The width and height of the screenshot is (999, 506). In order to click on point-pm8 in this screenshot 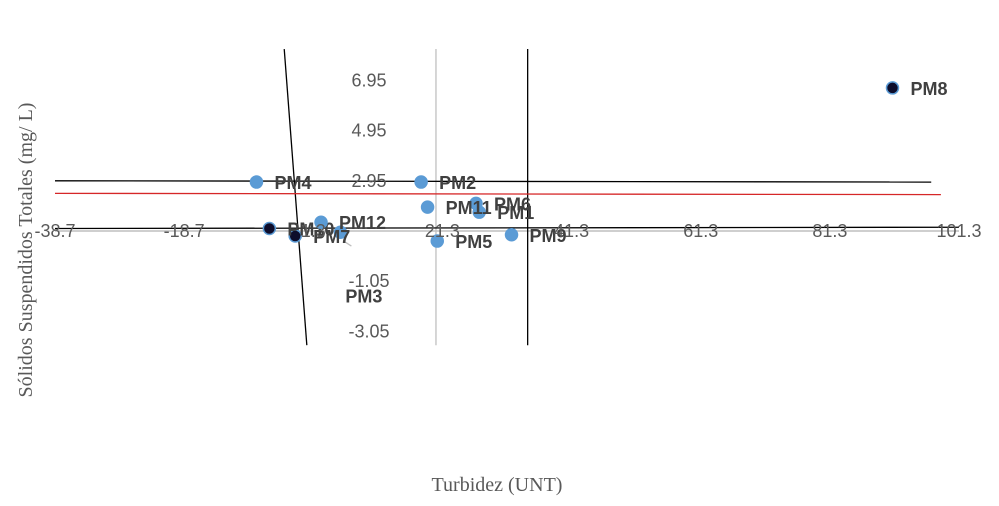, I will do `click(892, 88)`.